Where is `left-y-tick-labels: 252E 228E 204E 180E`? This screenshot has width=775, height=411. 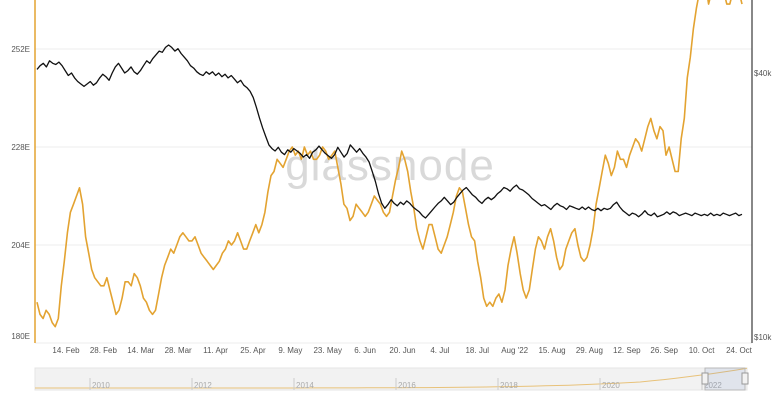 left-y-tick-labels: 252E 228E 204E 180E is located at coordinates (20, 193).